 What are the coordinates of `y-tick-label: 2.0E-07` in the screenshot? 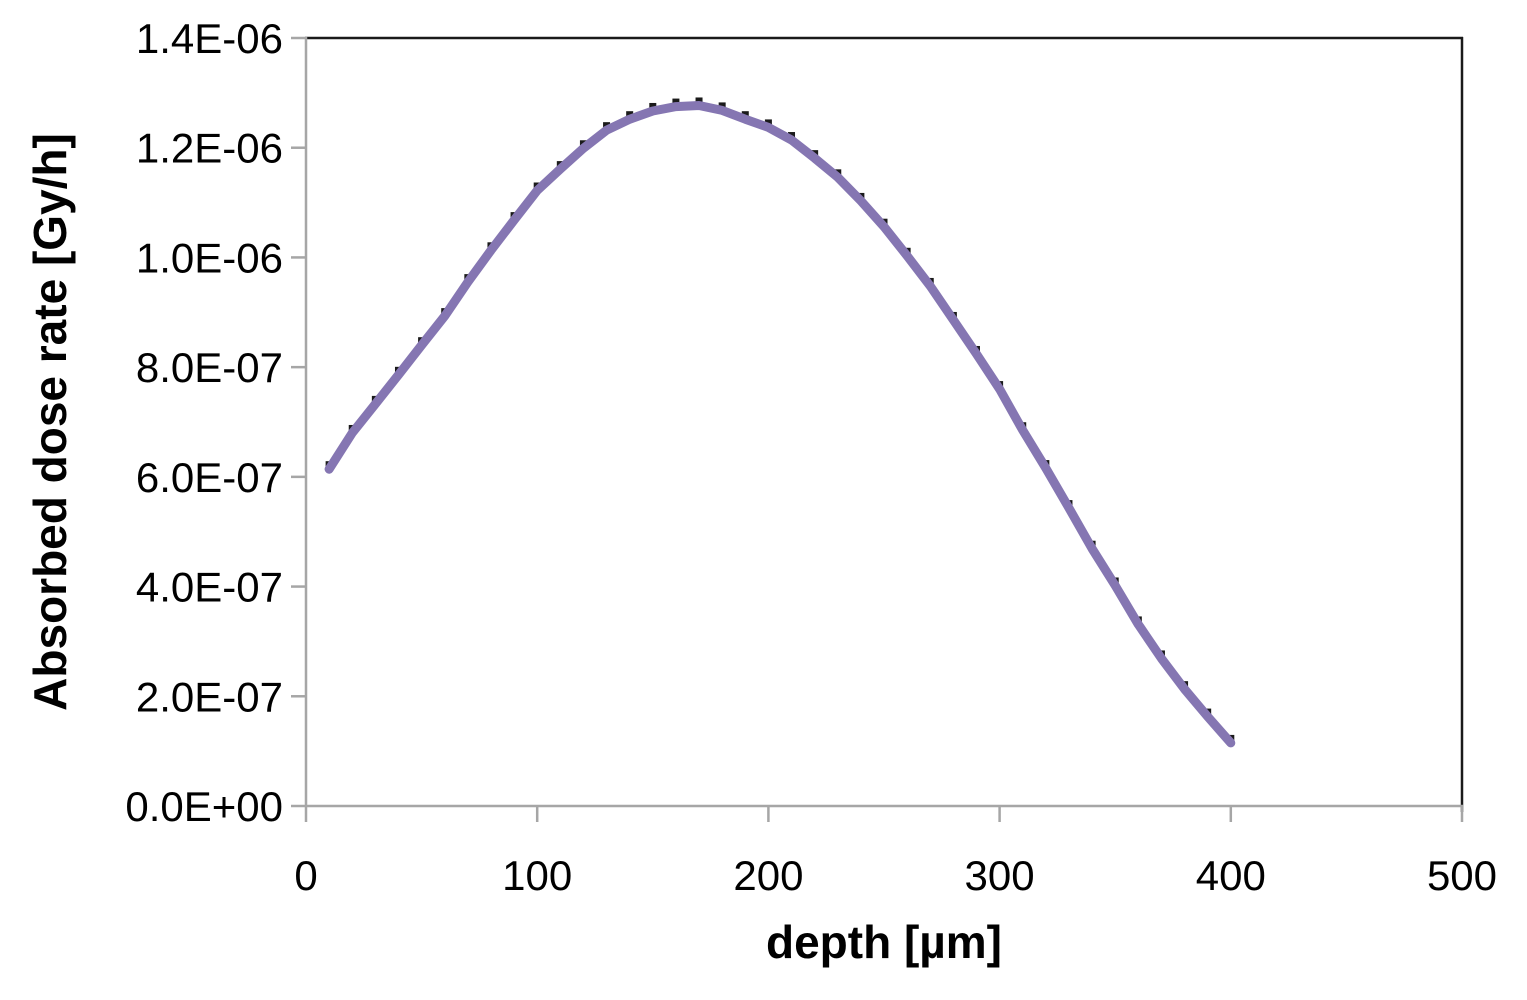 It's located at (209, 696).